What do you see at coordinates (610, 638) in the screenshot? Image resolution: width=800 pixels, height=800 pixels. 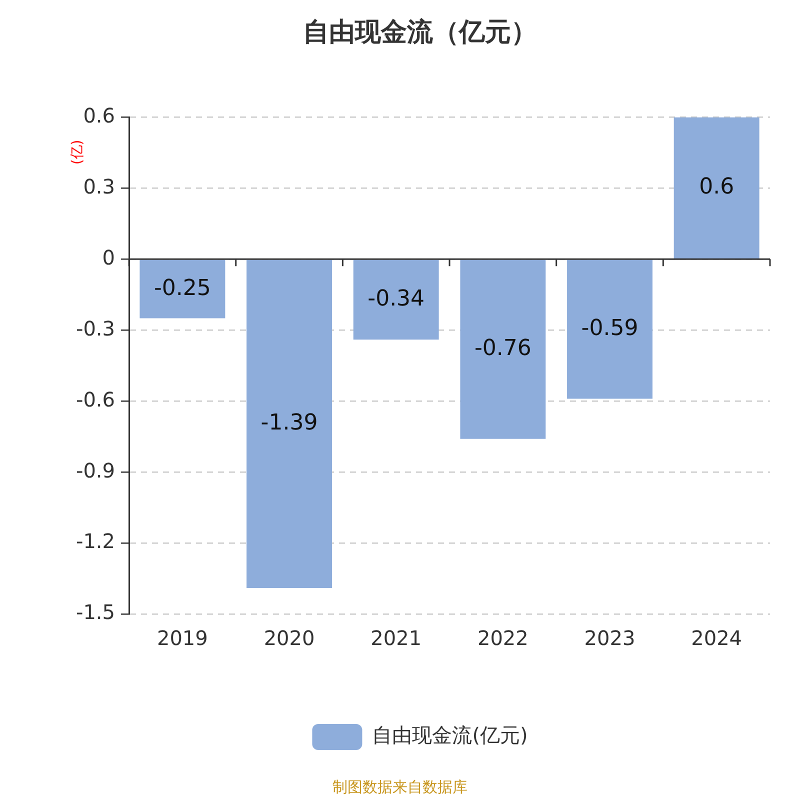 I see `x-tick-label: 2023` at bounding box center [610, 638].